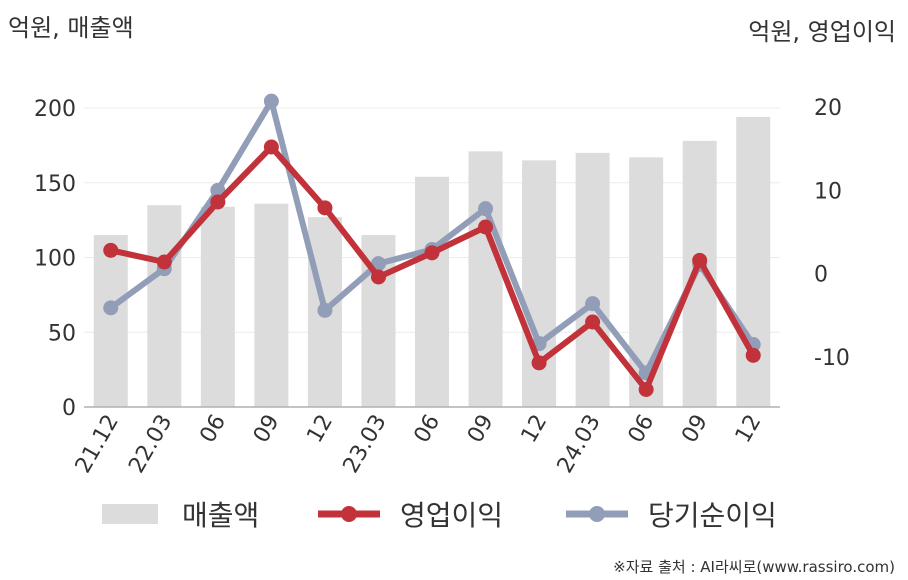 The width and height of the screenshot is (908, 580). I want to click on right-axis-unit-label: 억원, 영업이익, so click(822, 32).